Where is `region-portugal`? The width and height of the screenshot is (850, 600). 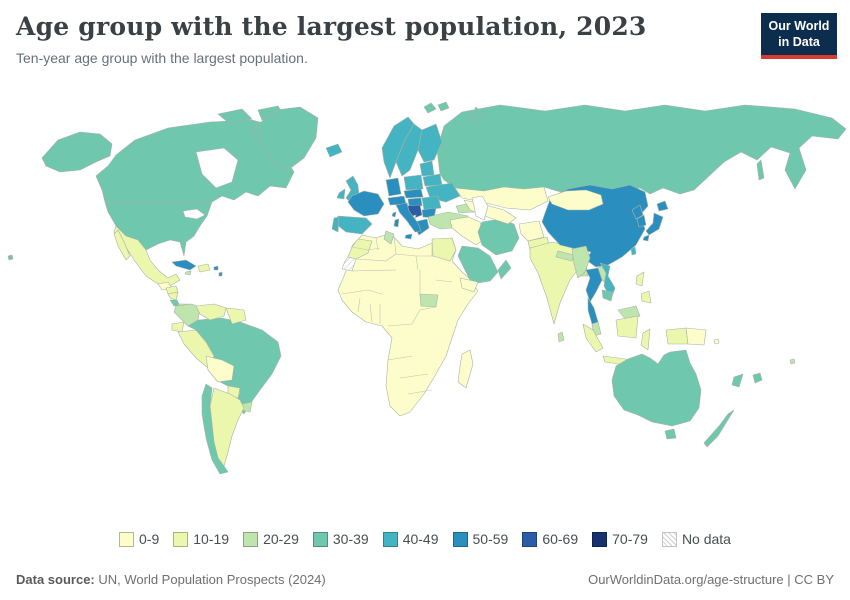
region-portugal is located at coordinates (335, 224).